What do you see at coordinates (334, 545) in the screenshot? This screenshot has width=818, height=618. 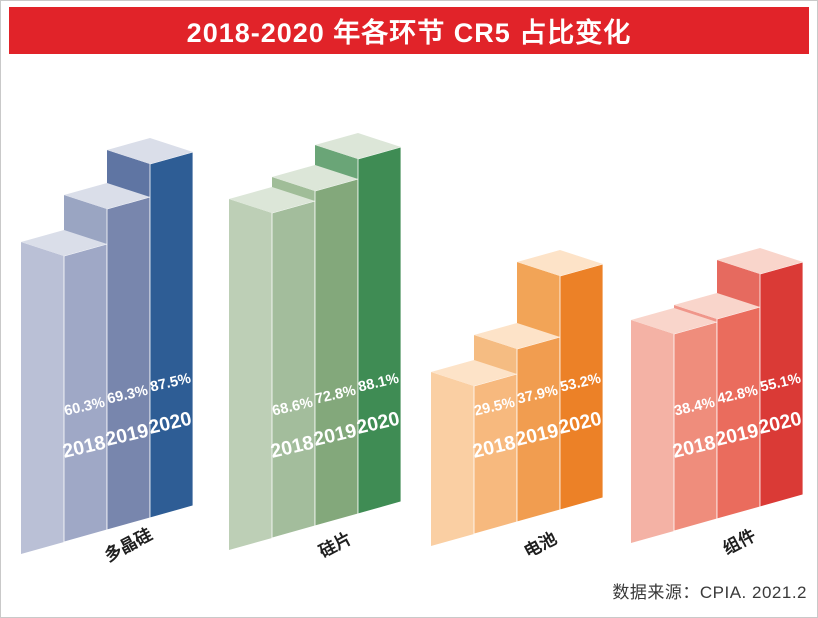 I see `category-label-硅片: 硅片` at bounding box center [334, 545].